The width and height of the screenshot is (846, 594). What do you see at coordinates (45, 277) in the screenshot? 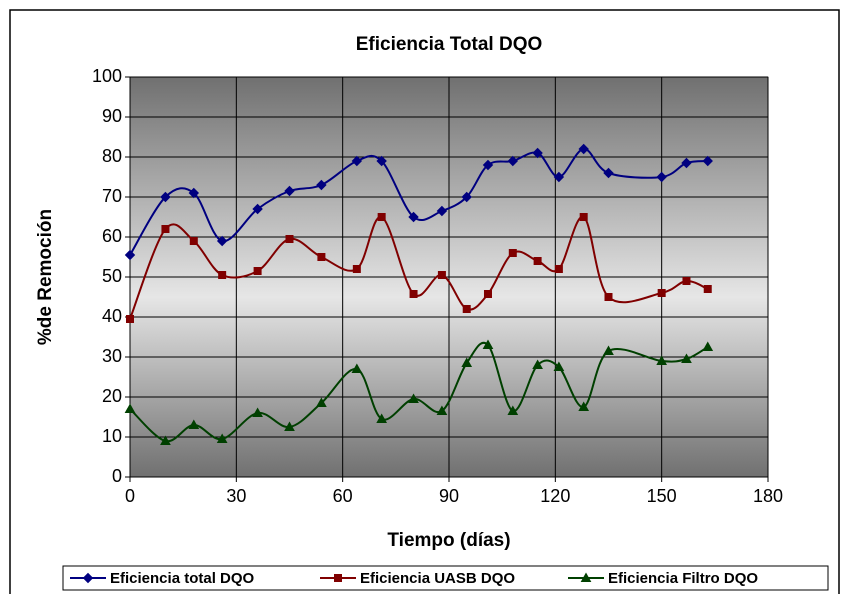
I see `y-axis-label: %de Remoción` at bounding box center [45, 277].